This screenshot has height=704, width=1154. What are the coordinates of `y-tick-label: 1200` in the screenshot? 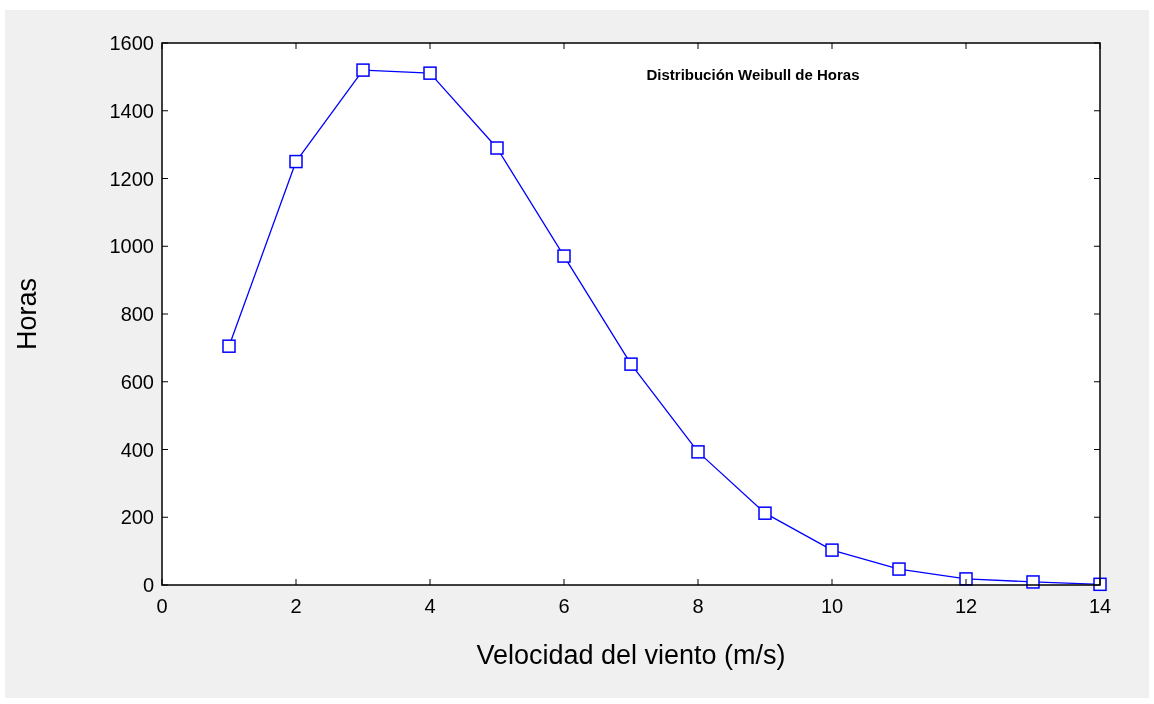 It's located at (131, 178).